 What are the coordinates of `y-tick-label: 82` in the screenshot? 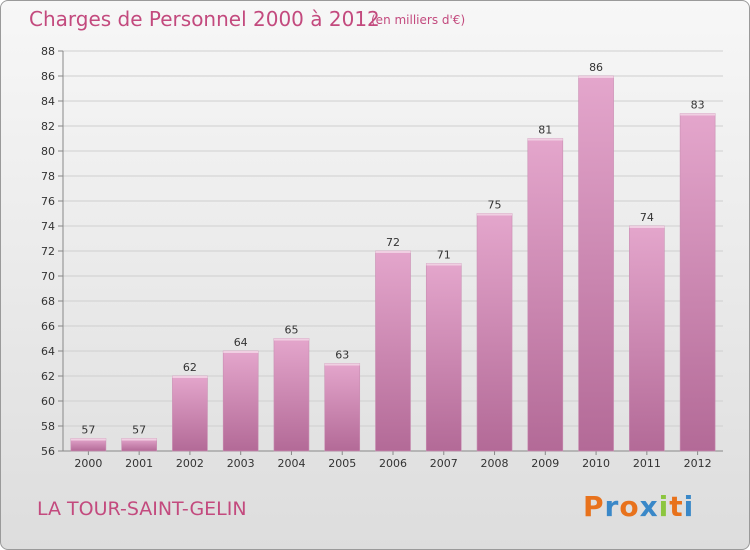 It's located at (48, 126).